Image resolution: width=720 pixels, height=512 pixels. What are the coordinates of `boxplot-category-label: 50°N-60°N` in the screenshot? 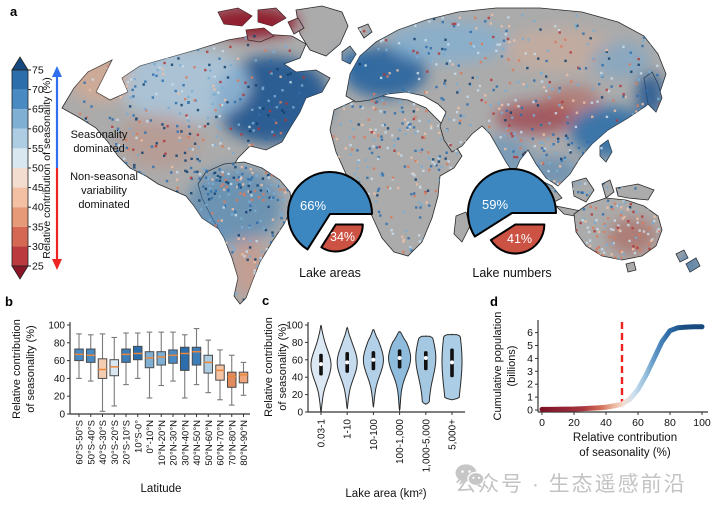 It's located at (209, 443).